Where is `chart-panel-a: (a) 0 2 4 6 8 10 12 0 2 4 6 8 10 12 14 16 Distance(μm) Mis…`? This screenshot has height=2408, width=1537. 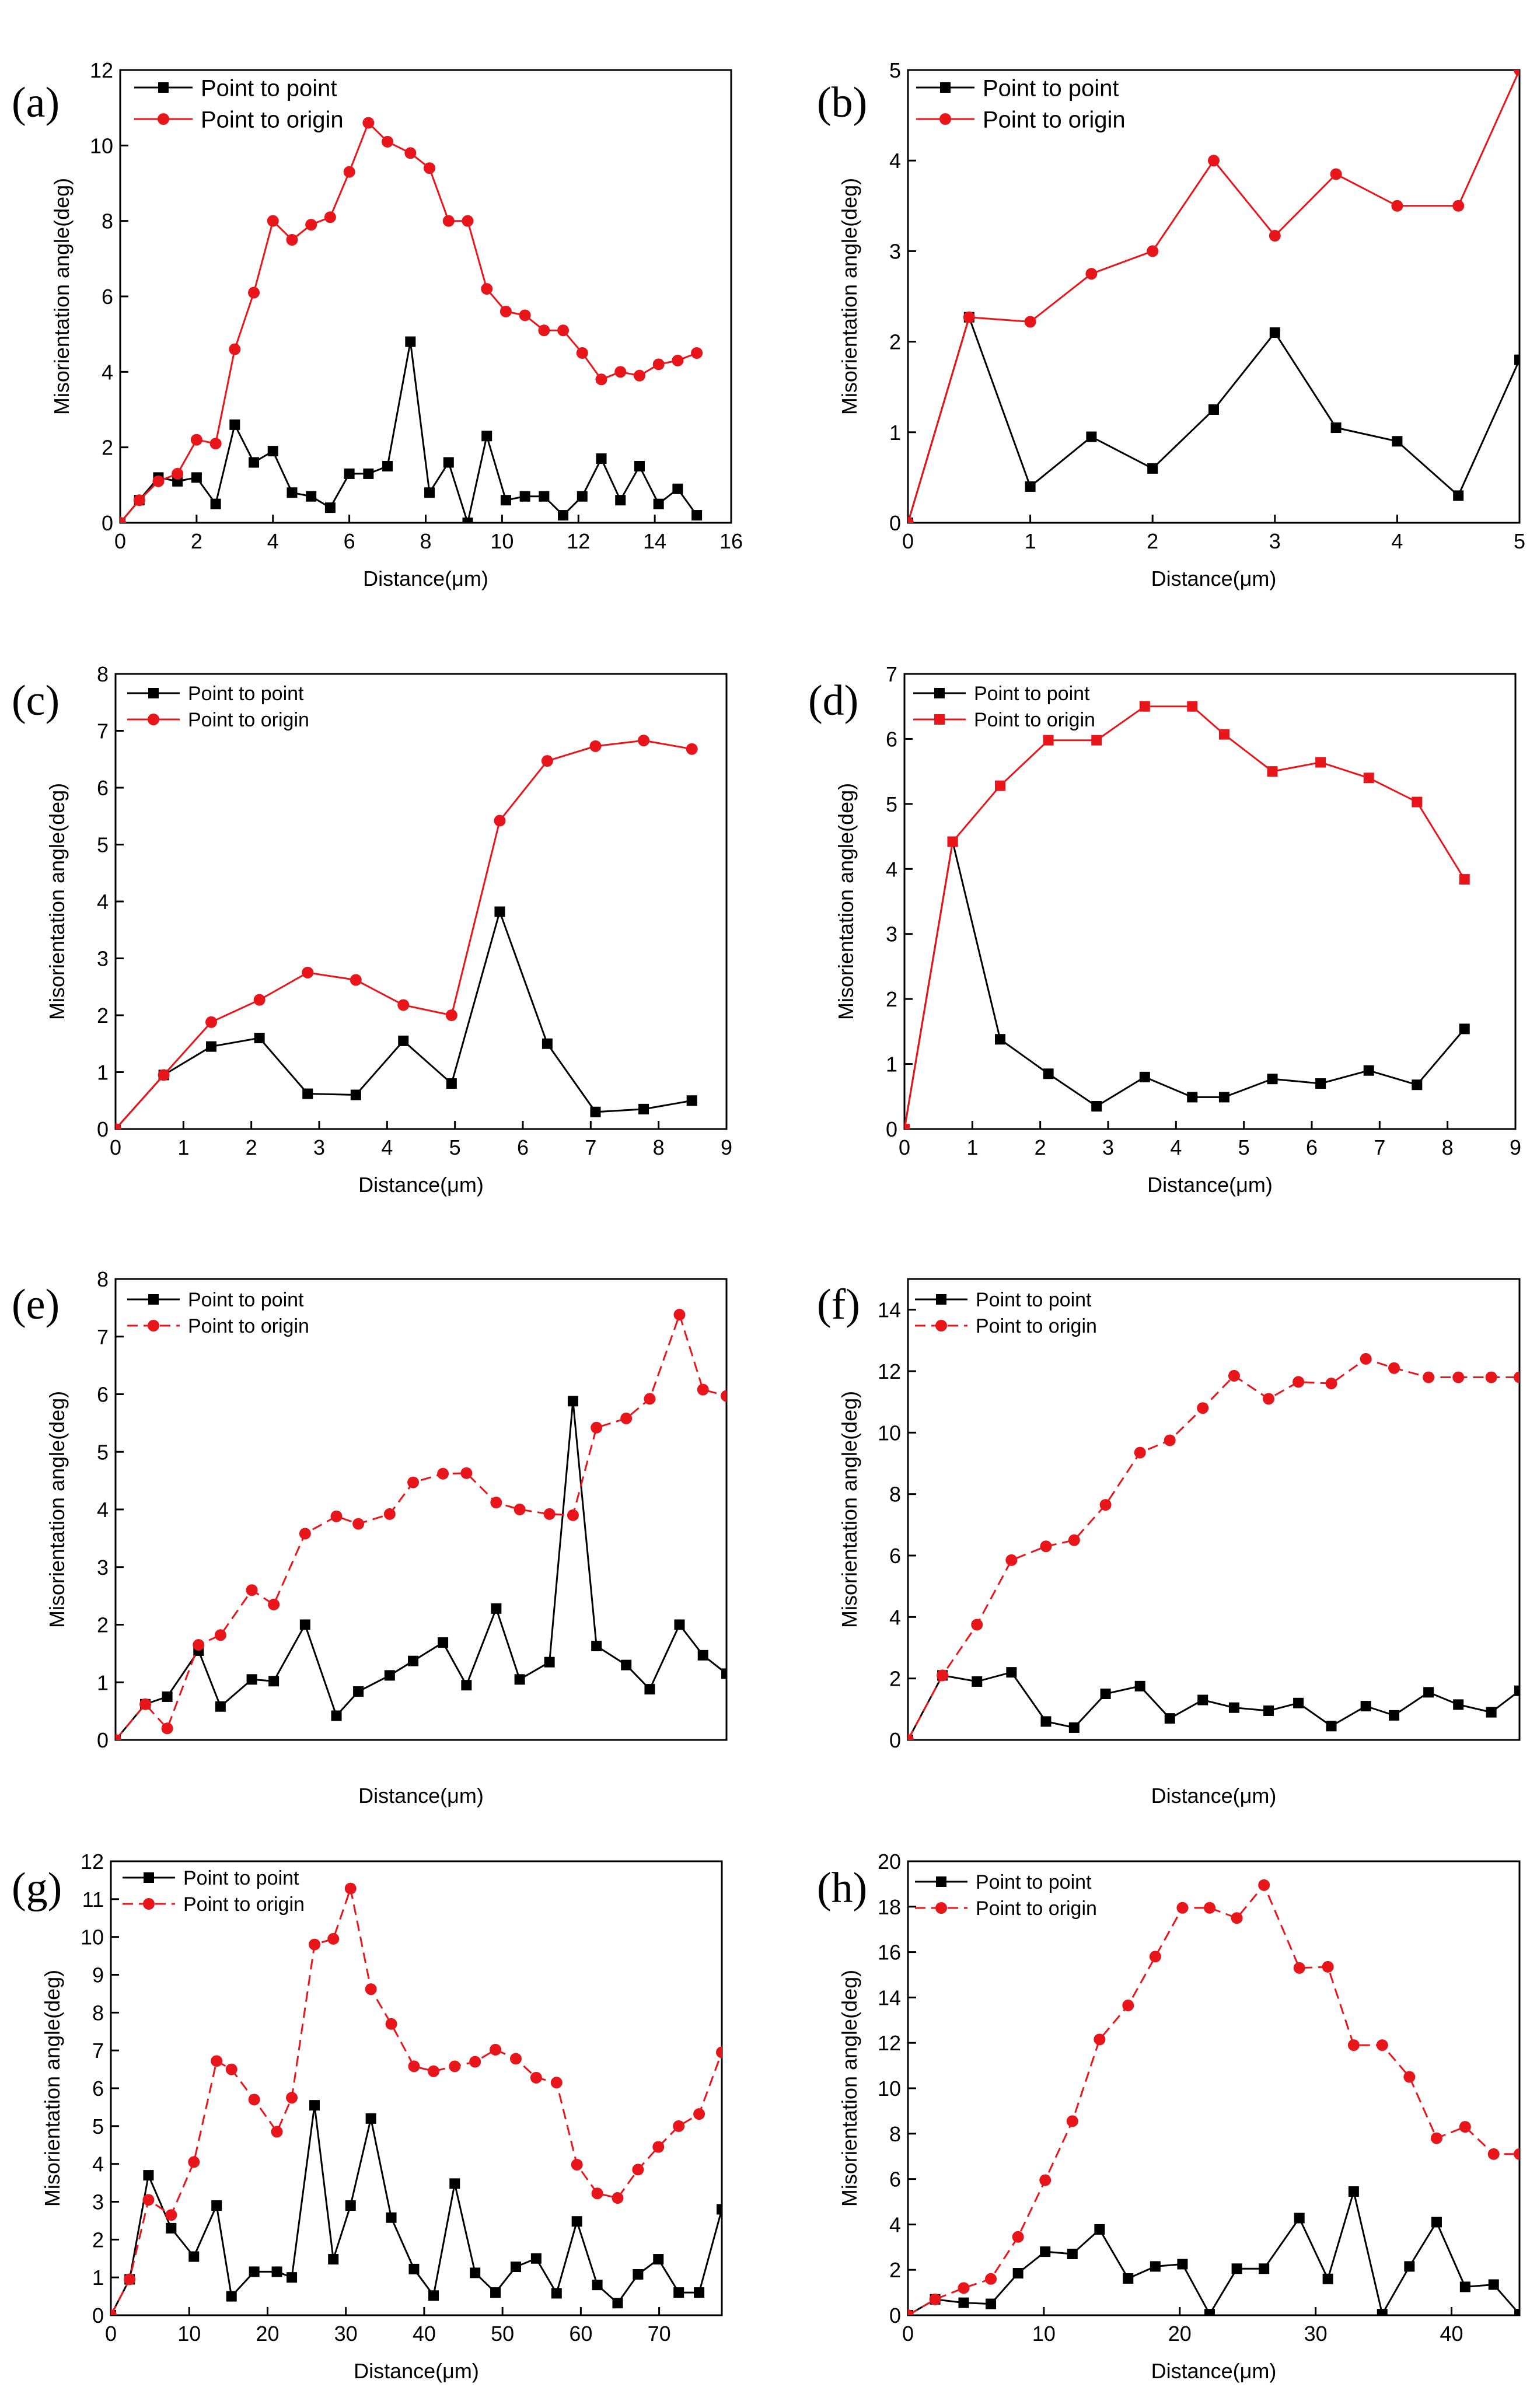 chart-panel-a: (a) 0 2 4 6 8 10 12 0 2 4 6 8 10 12 14 16 Distance(μm) Mis… is located at coordinates (377, 324).